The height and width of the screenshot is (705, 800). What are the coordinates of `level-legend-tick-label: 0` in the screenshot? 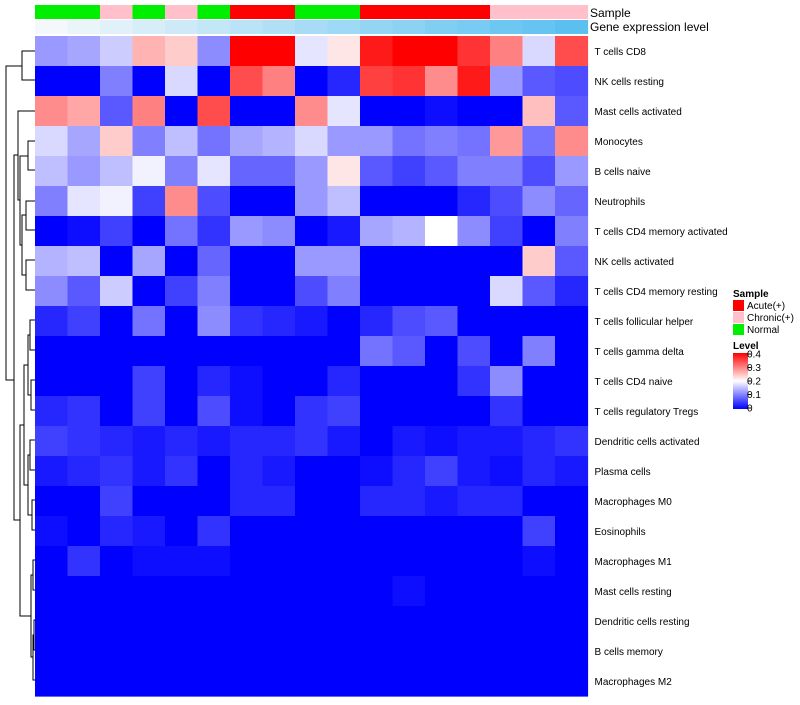 It's located at (750, 409).